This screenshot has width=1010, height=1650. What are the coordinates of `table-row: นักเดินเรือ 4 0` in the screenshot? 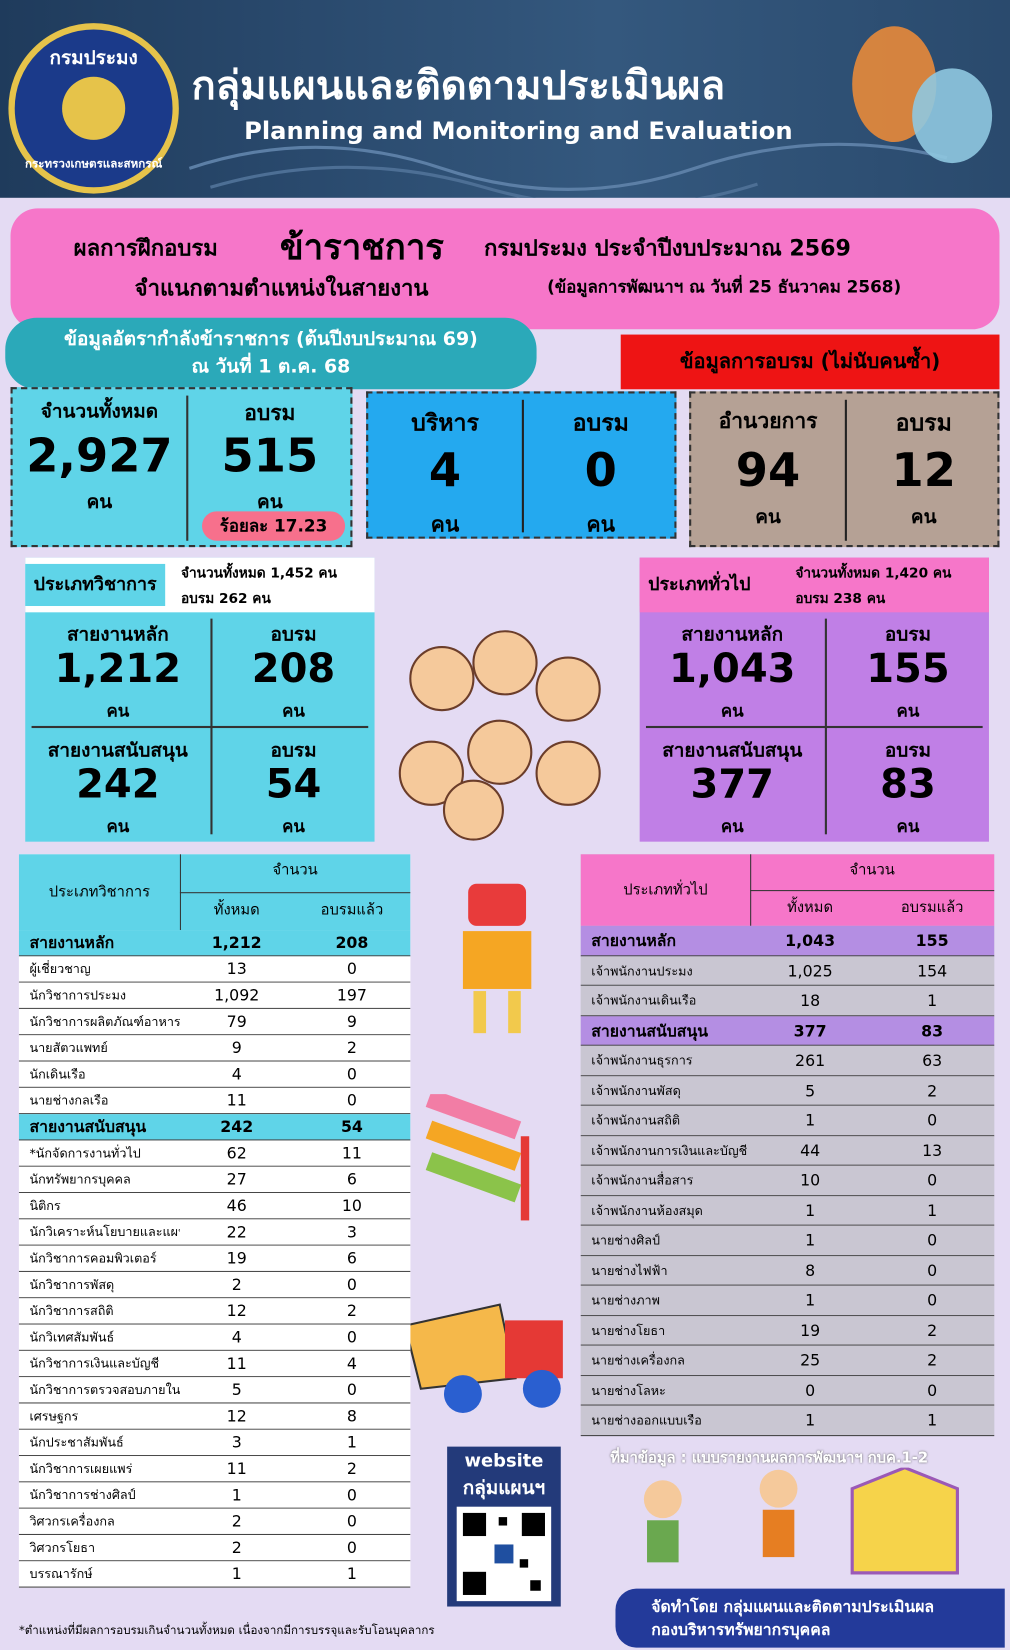 It's located at (214, 1074).